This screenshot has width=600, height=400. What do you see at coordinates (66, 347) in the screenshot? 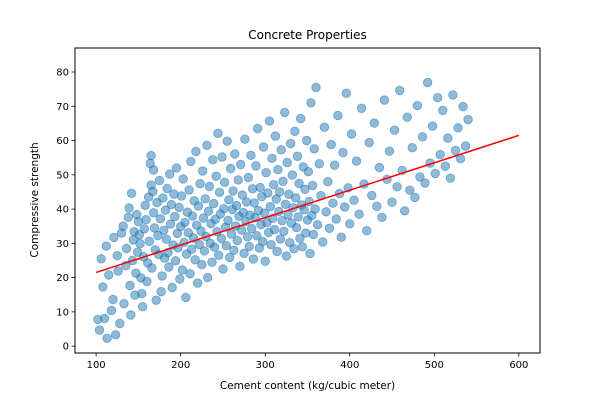
I see `y-tick-label-0: 0` at bounding box center [66, 347].